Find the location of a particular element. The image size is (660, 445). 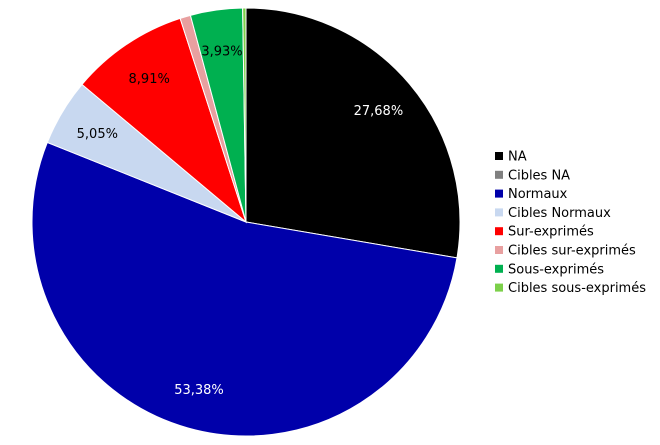

legend-swatch-sous-exprimes is located at coordinates (499, 268).